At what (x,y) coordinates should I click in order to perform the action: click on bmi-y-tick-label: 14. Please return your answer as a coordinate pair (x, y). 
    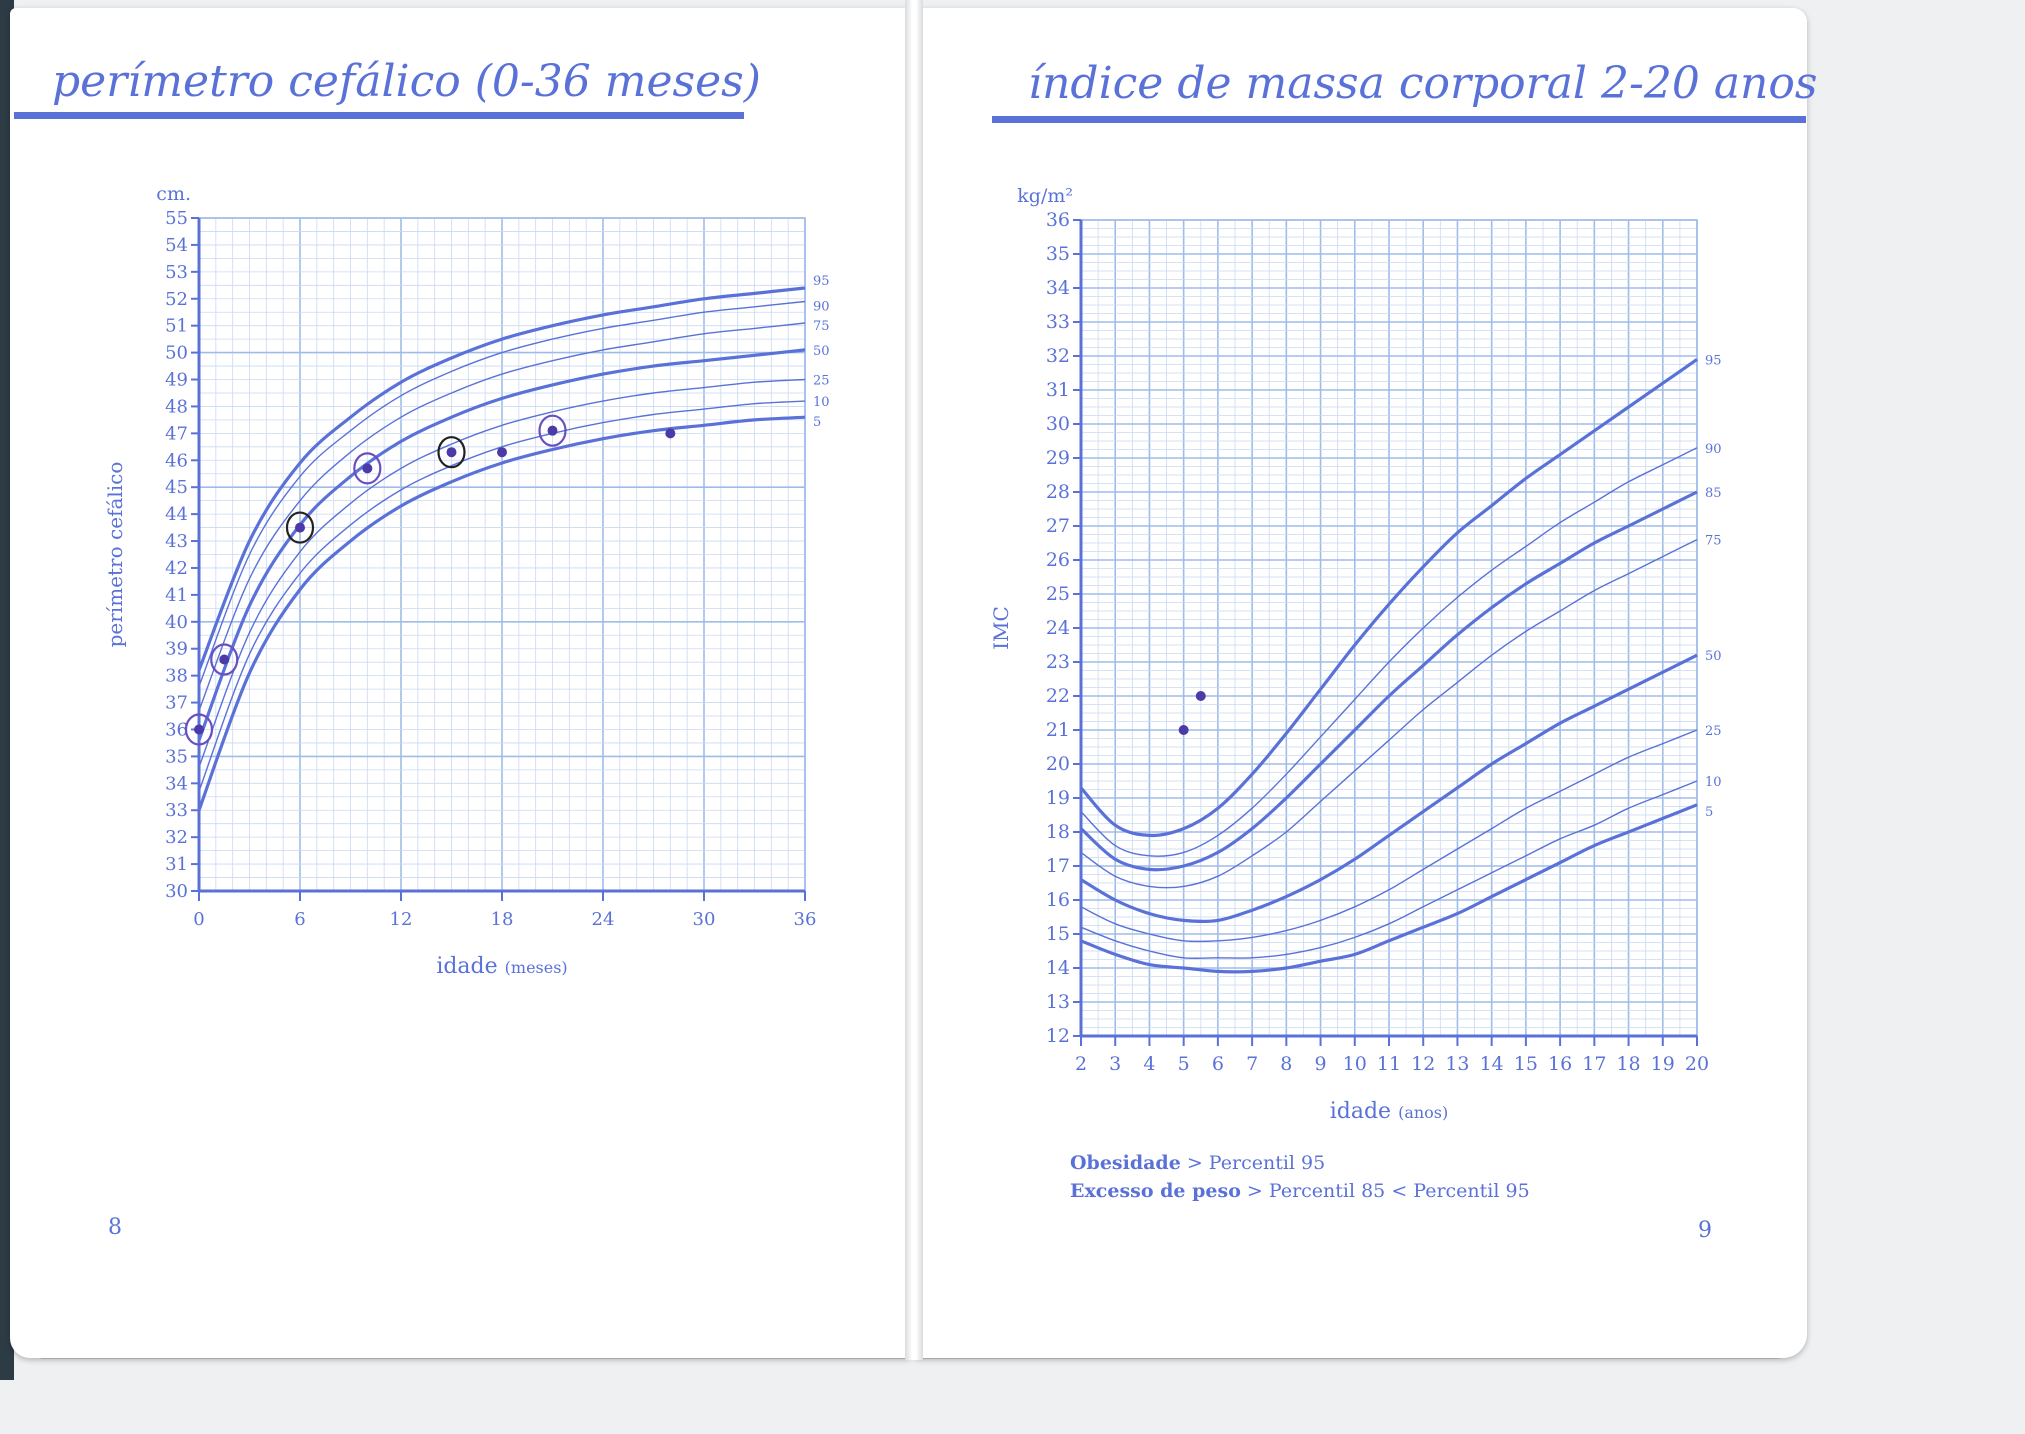
    Looking at the image, I should click on (1058, 968).